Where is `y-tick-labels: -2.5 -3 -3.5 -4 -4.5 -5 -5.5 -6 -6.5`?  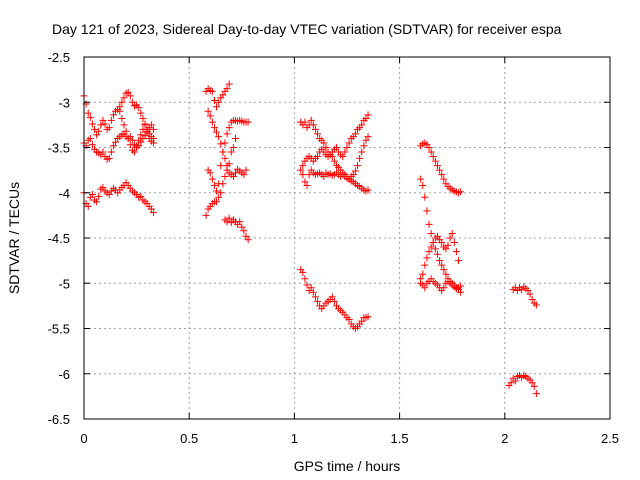
y-tick-labels: -2.5 -3 -3.5 -4 -4.5 -5 -5.5 -6 -6.5 is located at coordinates (59, 238).